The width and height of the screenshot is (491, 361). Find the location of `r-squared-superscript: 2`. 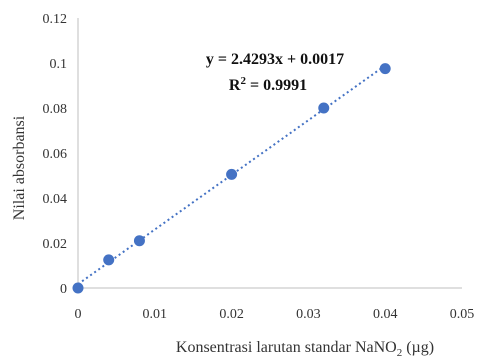

r-squared-superscript: 2 is located at coordinates (243, 81).